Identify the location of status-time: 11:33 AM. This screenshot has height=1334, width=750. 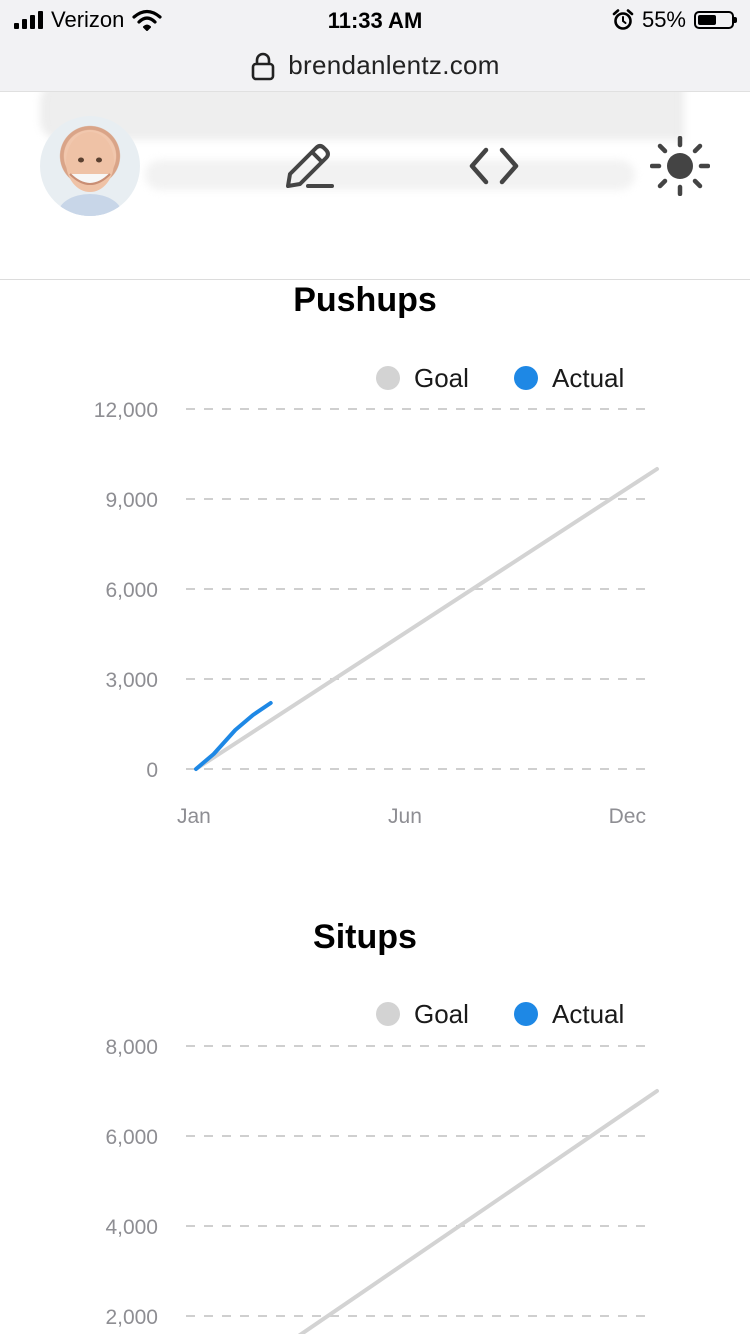
(375, 20).